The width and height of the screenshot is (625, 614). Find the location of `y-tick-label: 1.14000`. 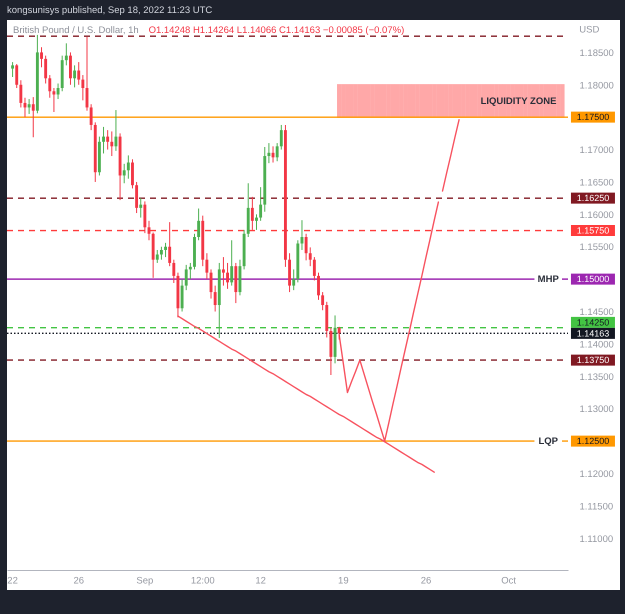

y-tick-label: 1.14000 is located at coordinates (597, 344).